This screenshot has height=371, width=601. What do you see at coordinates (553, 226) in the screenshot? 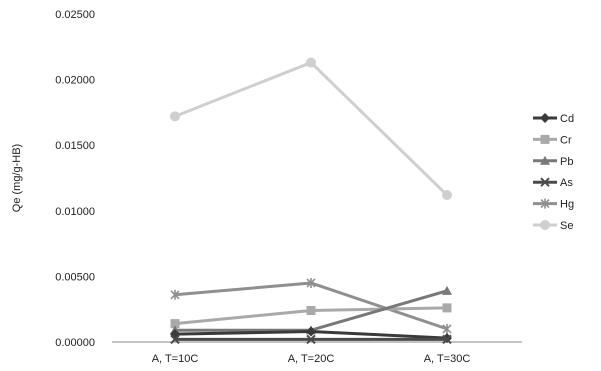
I see `legend-item-se: Se` at bounding box center [553, 226].